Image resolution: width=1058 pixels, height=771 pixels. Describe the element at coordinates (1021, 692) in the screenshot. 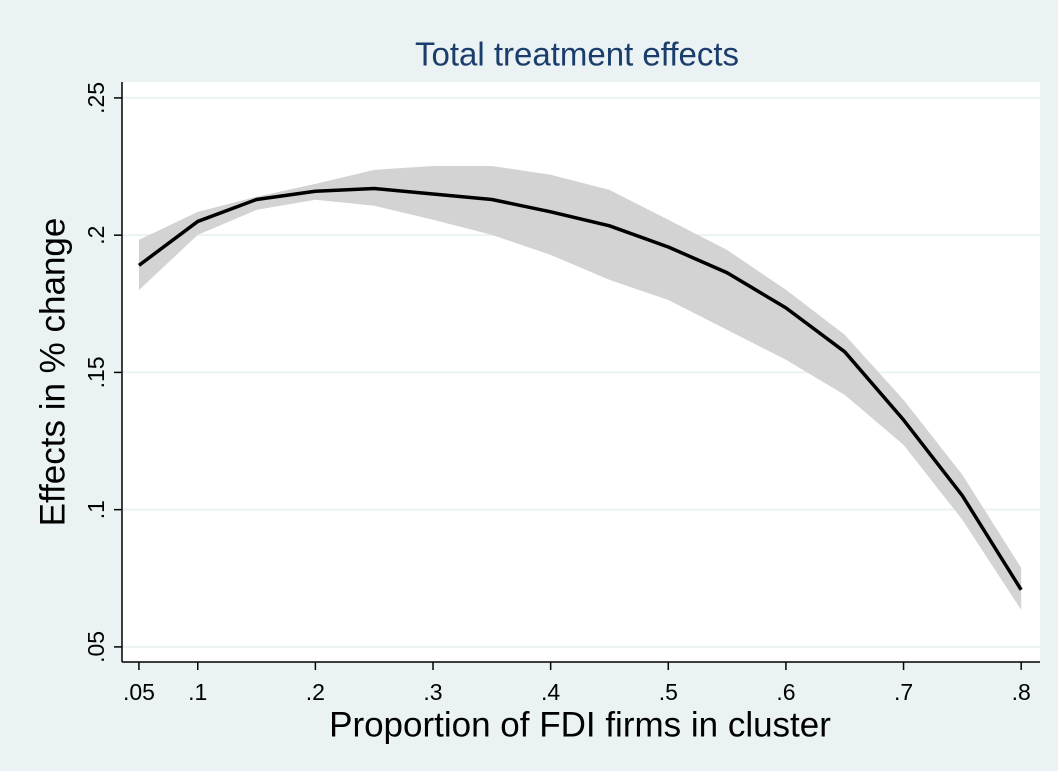

I see `x-tick-label: .8` at that location.